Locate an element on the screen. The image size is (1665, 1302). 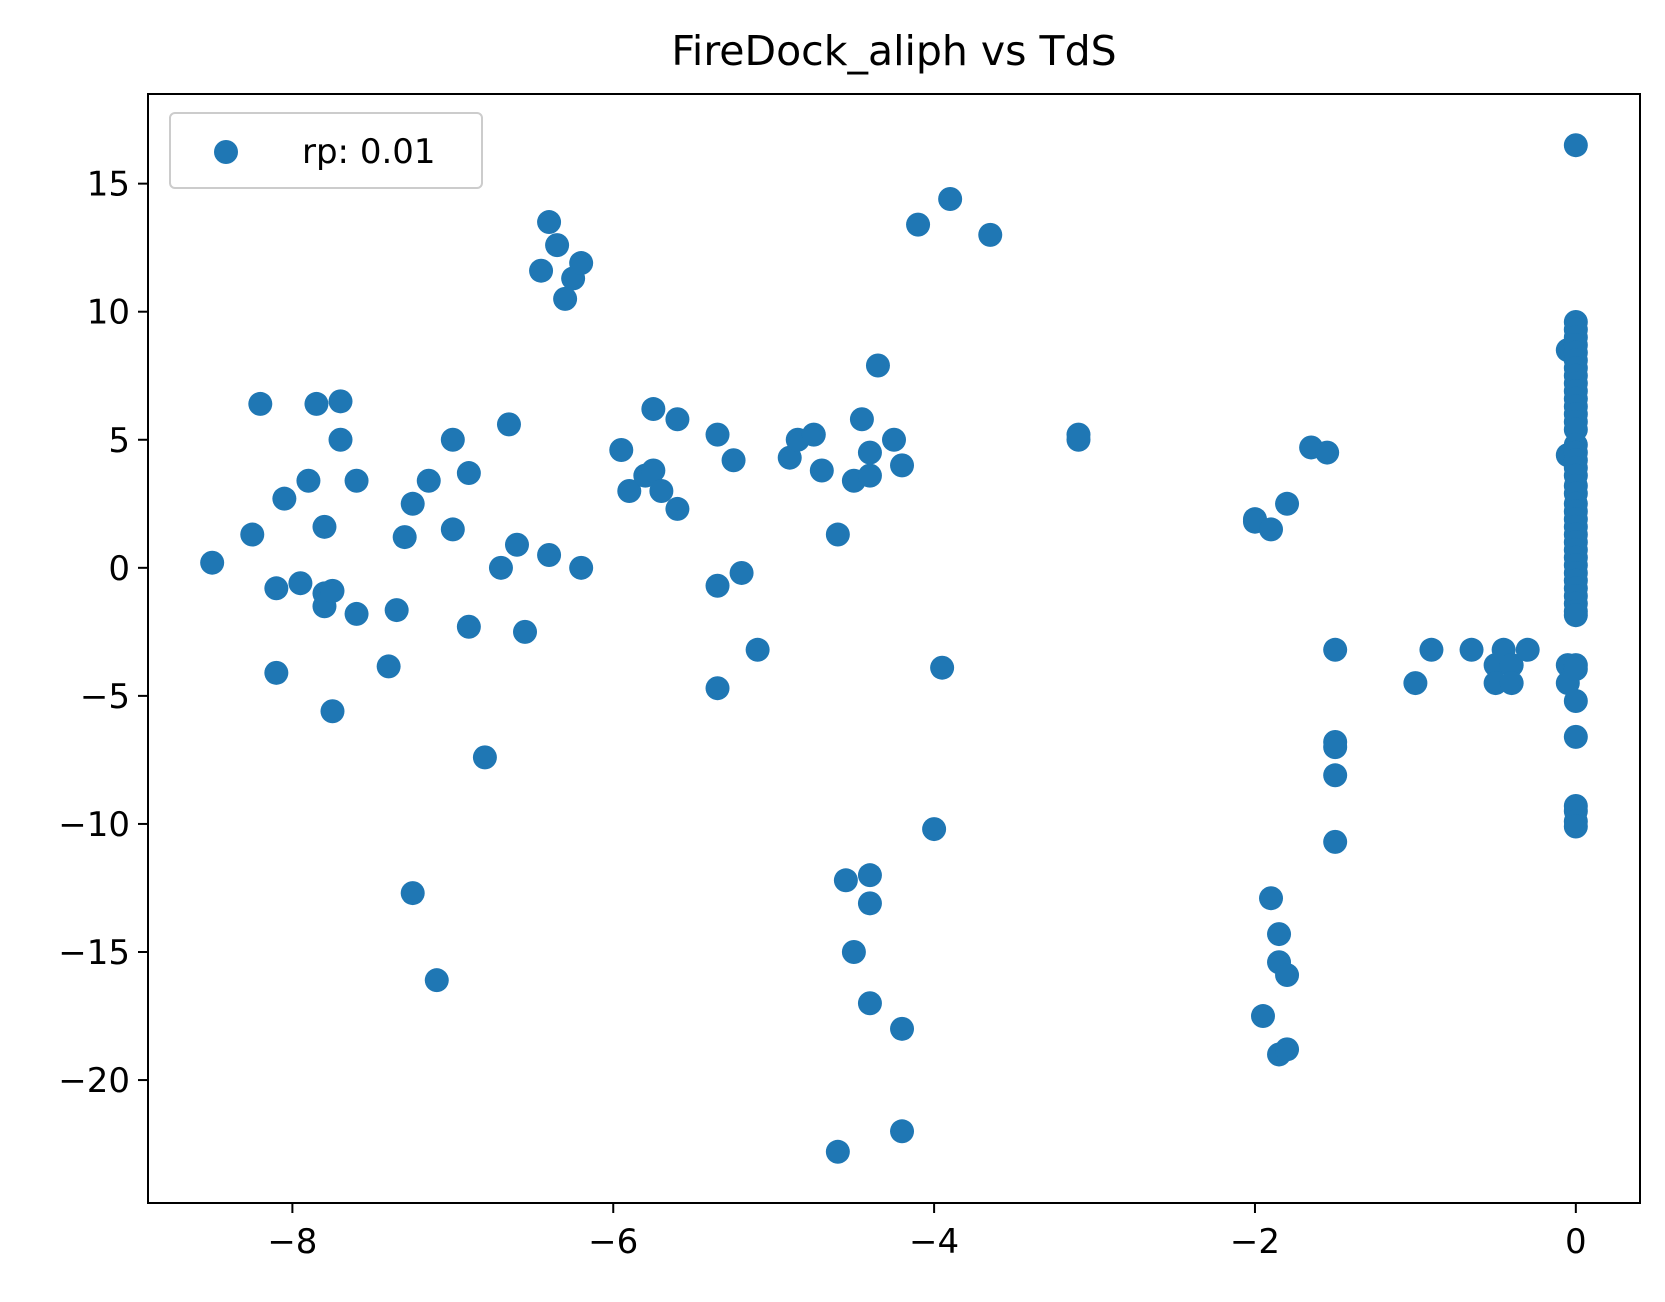
y-tick-label: −15 is located at coordinates (94, 953).